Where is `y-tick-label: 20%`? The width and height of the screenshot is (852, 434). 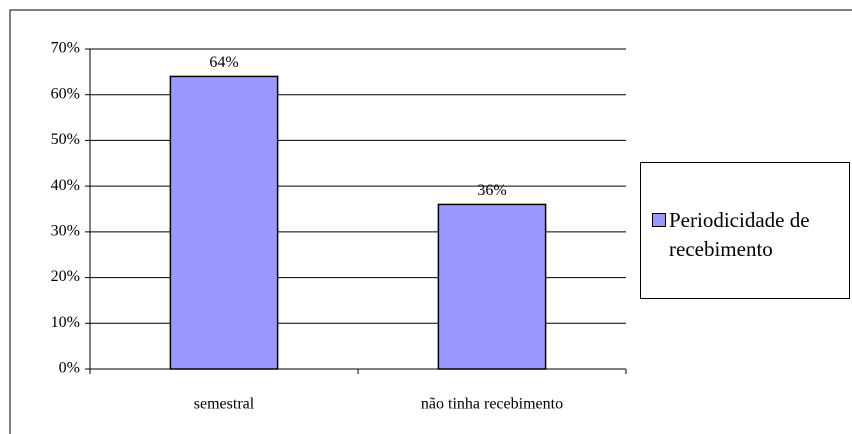
y-tick-label: 20% is located at coordinates (65, 276).